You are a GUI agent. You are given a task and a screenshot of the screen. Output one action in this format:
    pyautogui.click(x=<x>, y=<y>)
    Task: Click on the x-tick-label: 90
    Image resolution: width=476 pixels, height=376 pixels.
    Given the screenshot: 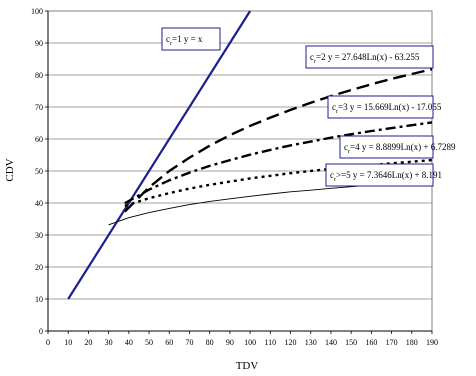 What is the action you would take?
    pyautogui.click(x=230, y=342)
    